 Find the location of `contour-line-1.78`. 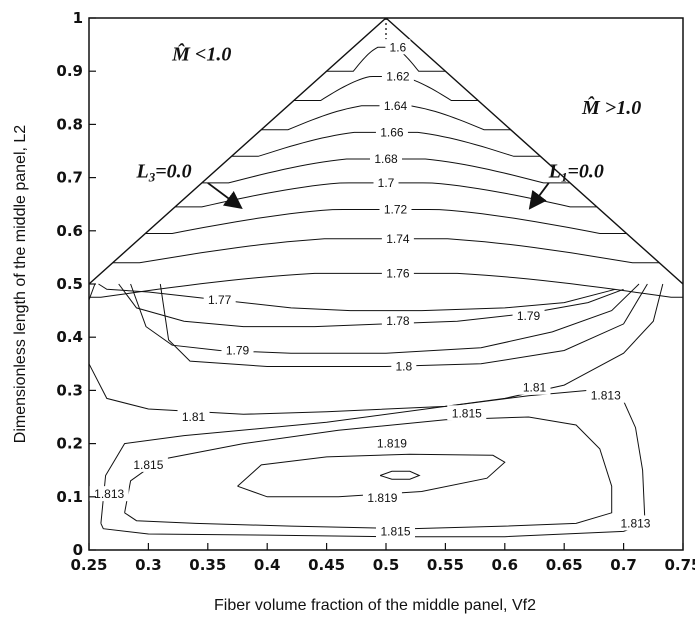

contour-line-1.78 is located at coordinates (371, 305).